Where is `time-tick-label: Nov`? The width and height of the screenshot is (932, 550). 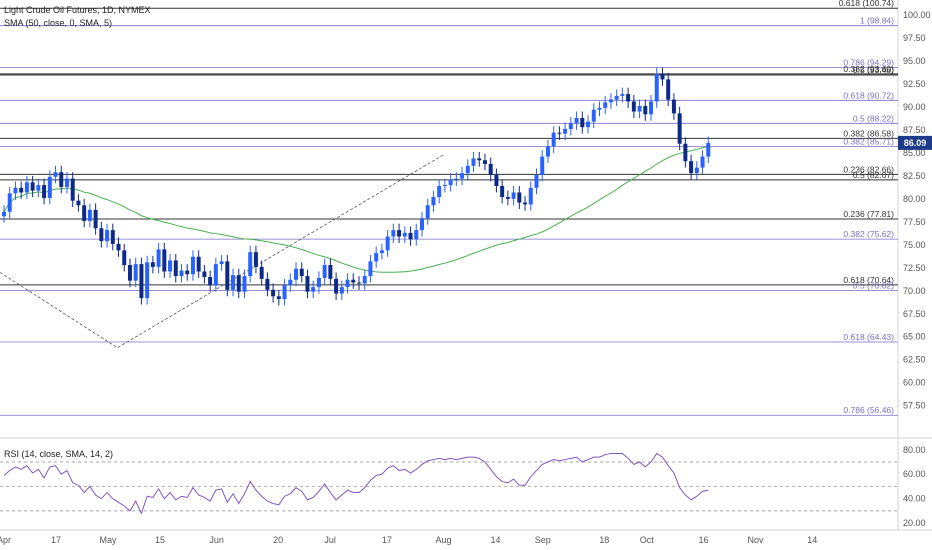 time-tick-label: Nov is located at coordinates (755, 540).